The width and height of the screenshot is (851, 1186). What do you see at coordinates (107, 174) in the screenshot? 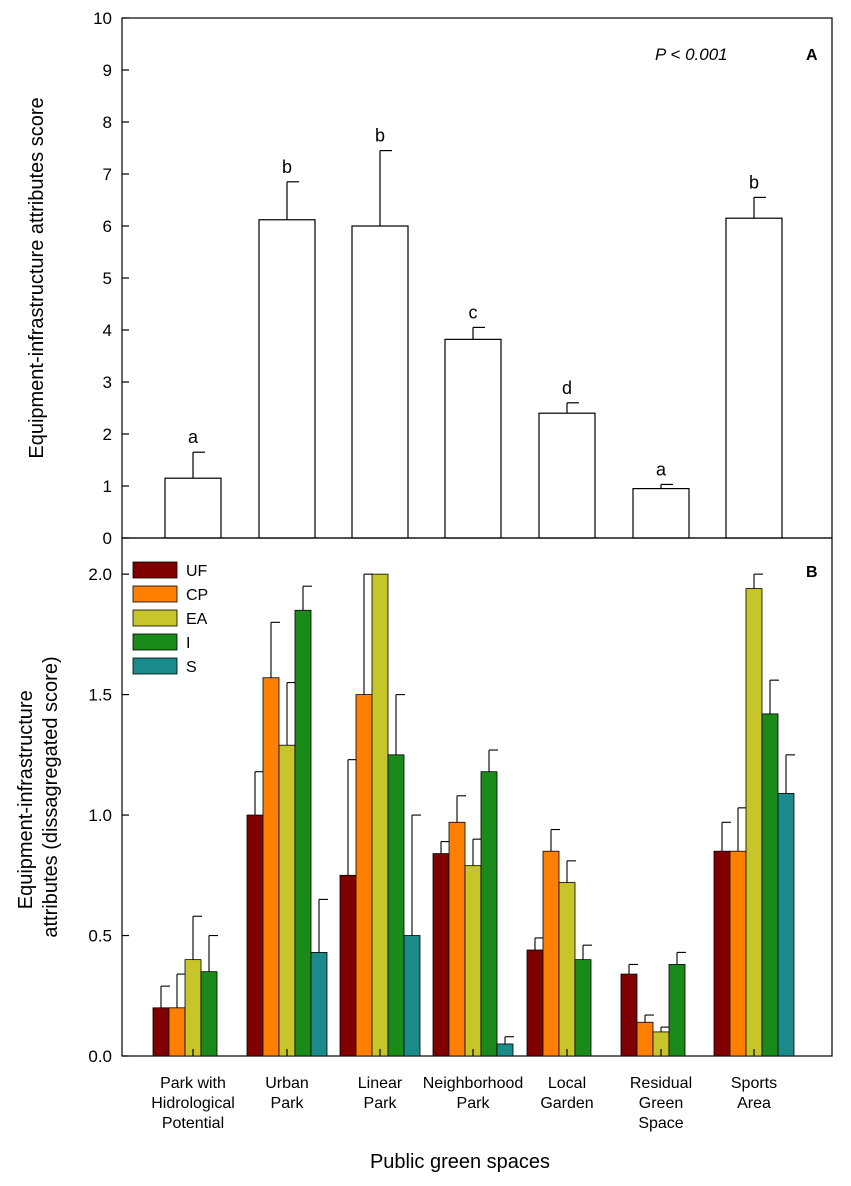
I see `panel-a-y-tick-label: 7` at bounding box center [107, 174].